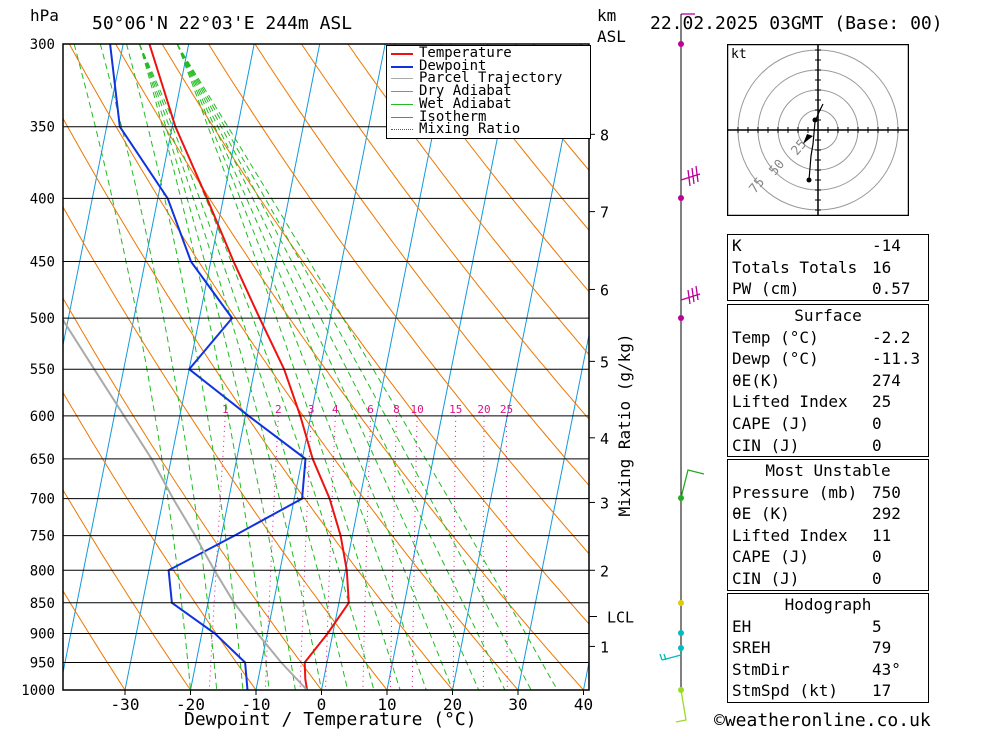  I want to click on mixing-ratio-line, so click(367, 552).